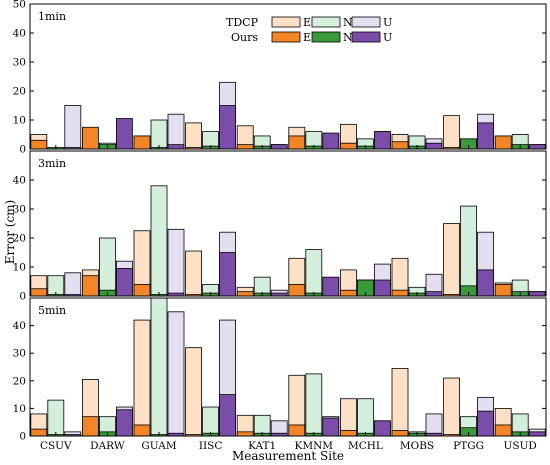  What do you see at coordinates (107, 266) in the screenshot?
I see `bar-tdcp-n-darw` at bounding box center [107, 266].